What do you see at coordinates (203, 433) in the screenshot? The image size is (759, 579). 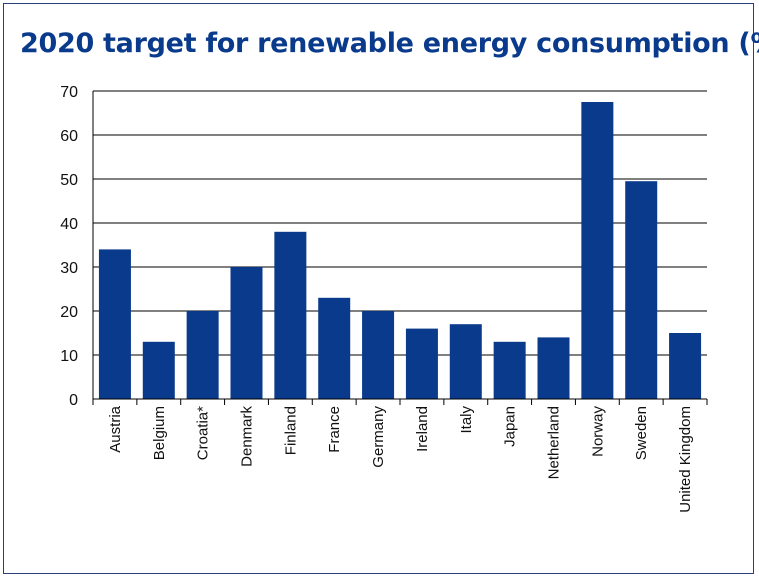 I see `x-tick-label: Croatia*` at bounding box center [203, 433].